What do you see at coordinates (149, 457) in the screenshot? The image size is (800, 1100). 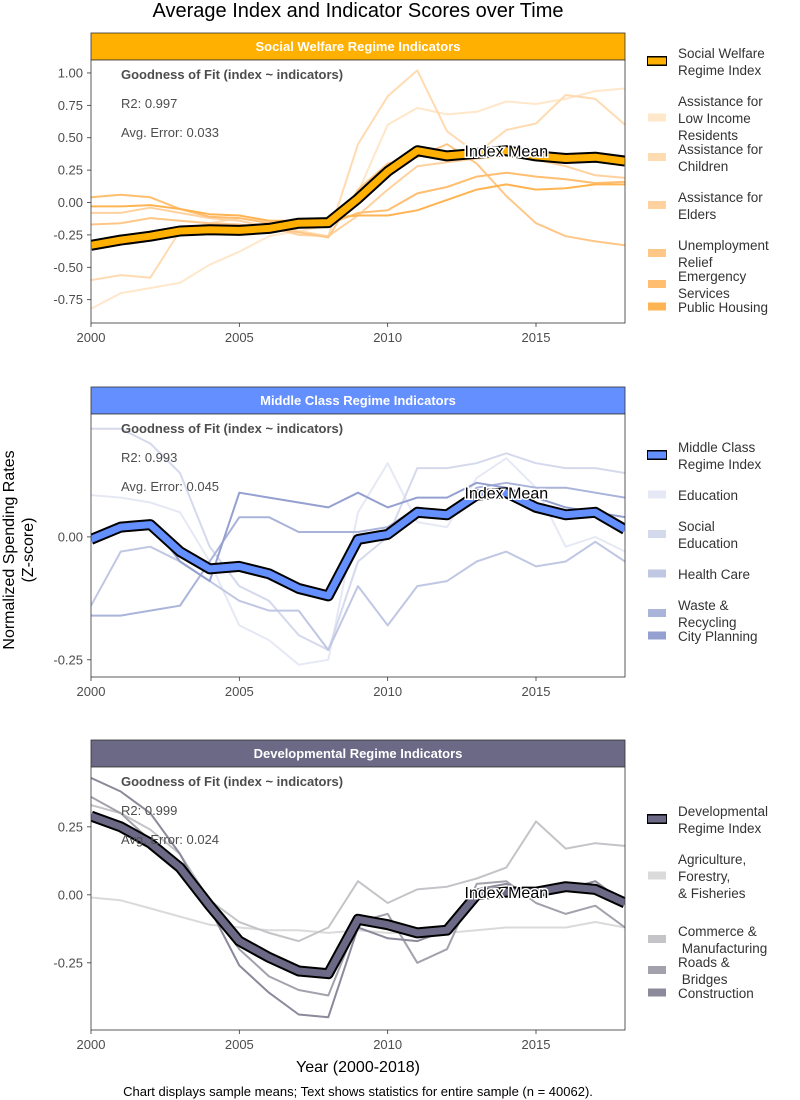 I see `fit-r2: R2: 0.993` at bounding box center [149, 457].